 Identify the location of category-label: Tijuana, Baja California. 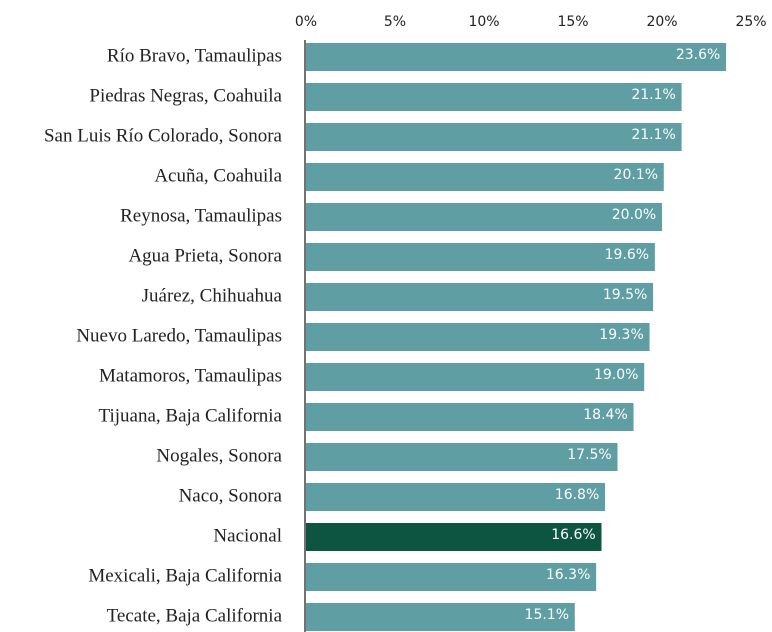
(191, 415).